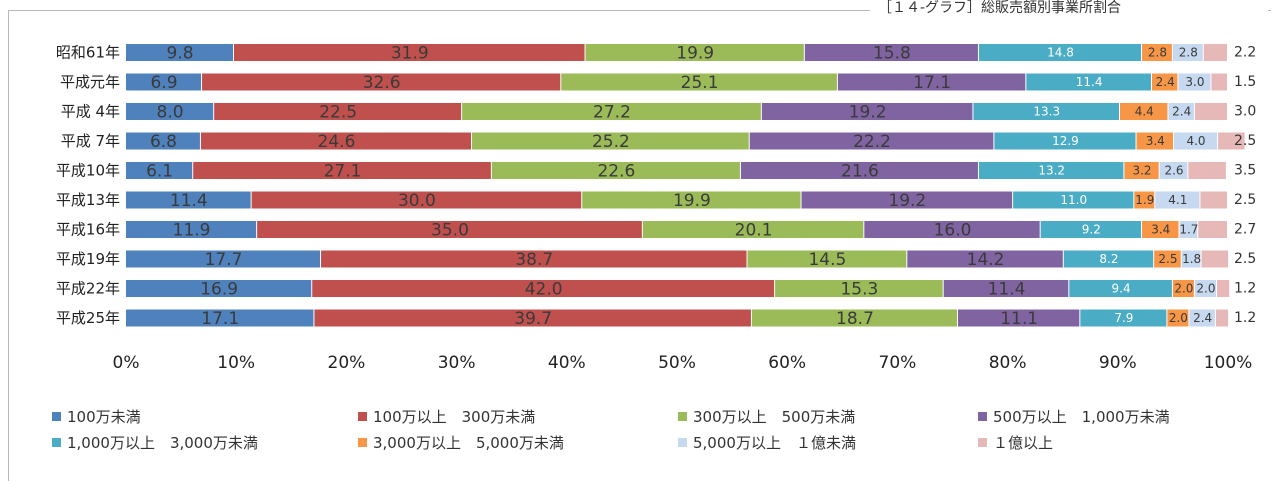 The image size is (1274, 486). I want to click on legend-label: 3,000万以上 5,000万未満, so click(468, 443).